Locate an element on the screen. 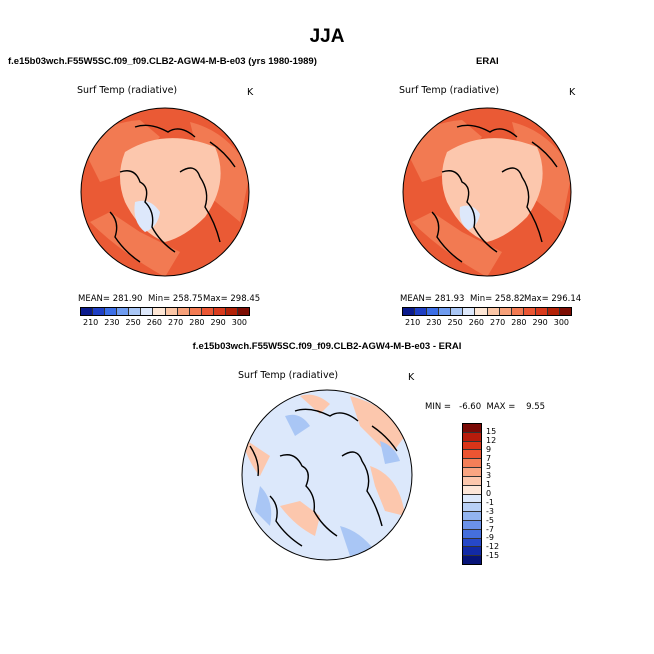  diff-tick: -7 is located at coordinates (490, 529).